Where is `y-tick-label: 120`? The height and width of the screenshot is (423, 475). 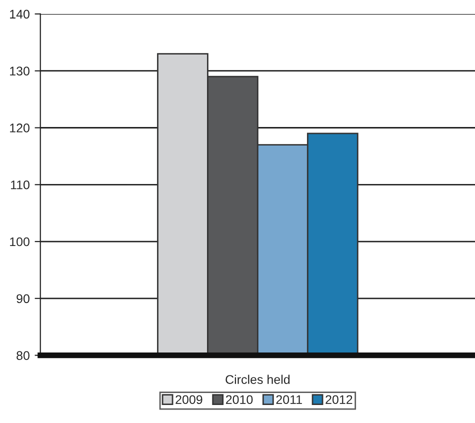 y-tick-label: 120 is located at coordinates (20, 128).